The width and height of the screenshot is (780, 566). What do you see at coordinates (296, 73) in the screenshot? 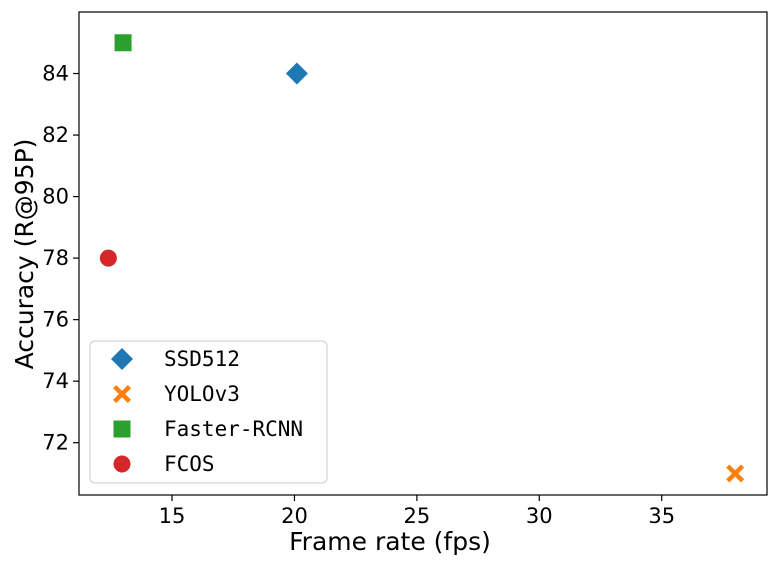
I see `data-point-ssd512` at bounding box center [296, 73].